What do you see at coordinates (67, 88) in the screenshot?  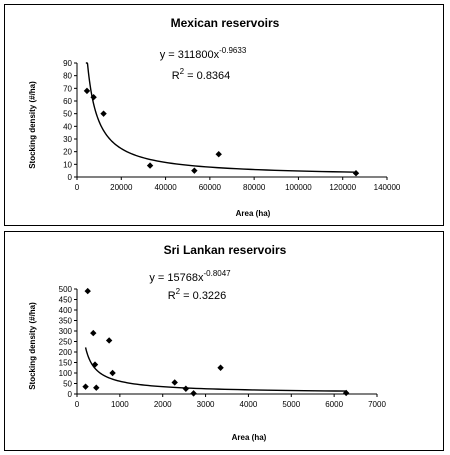 I see `y-tick-label: 70` at bounding box center [67, 88].